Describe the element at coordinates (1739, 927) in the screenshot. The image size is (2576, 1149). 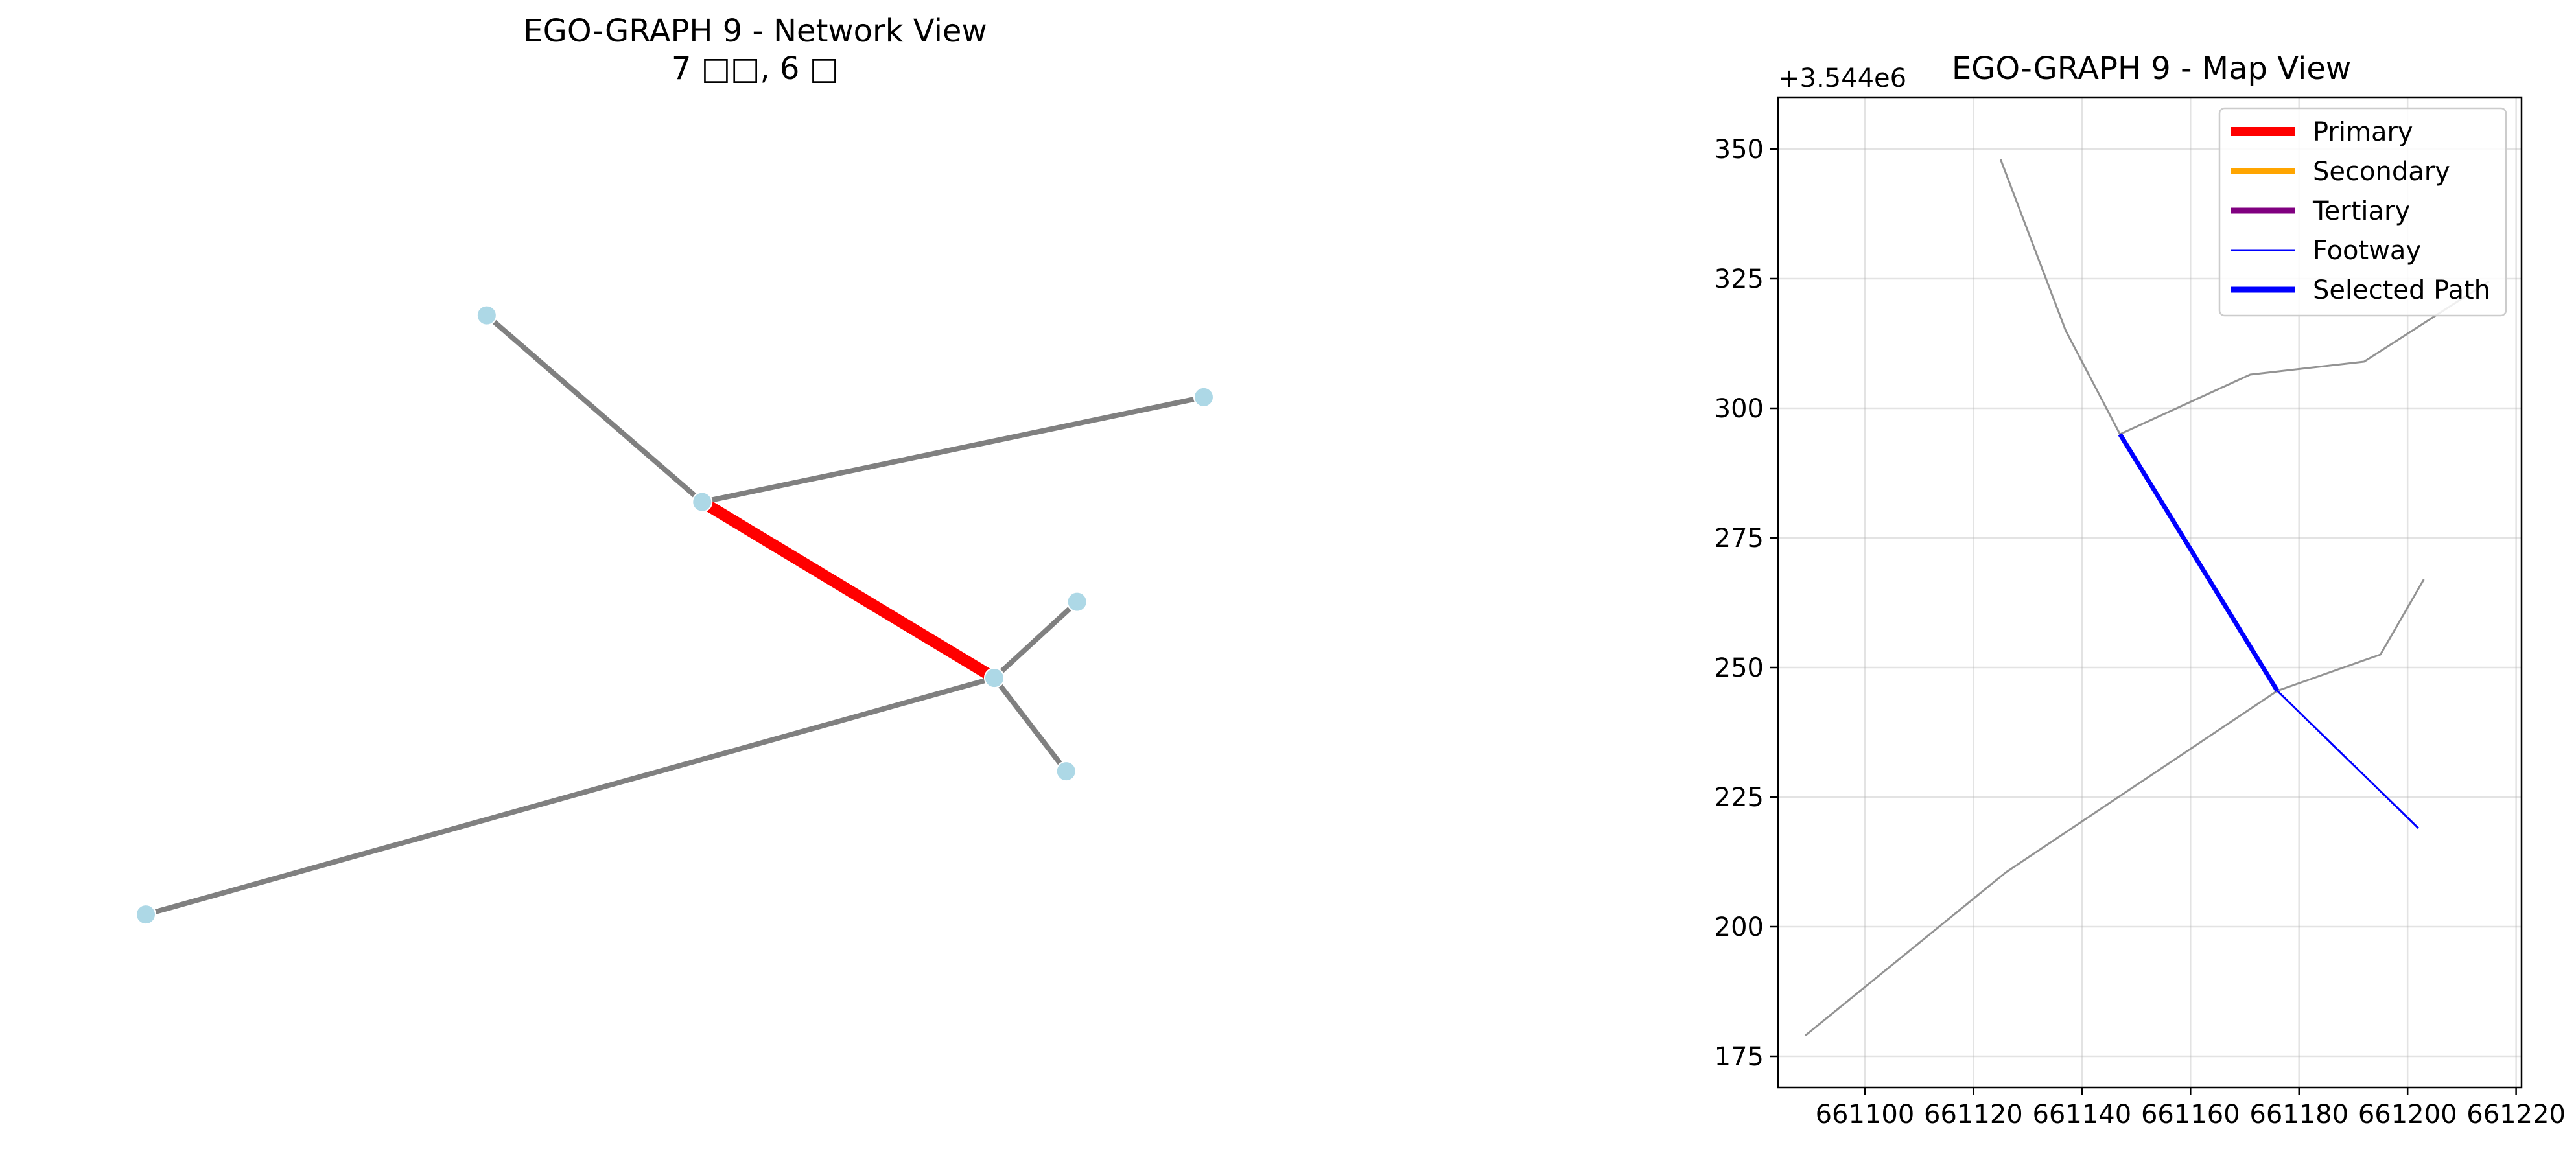
I see `y-tick-label: 200` at that location.